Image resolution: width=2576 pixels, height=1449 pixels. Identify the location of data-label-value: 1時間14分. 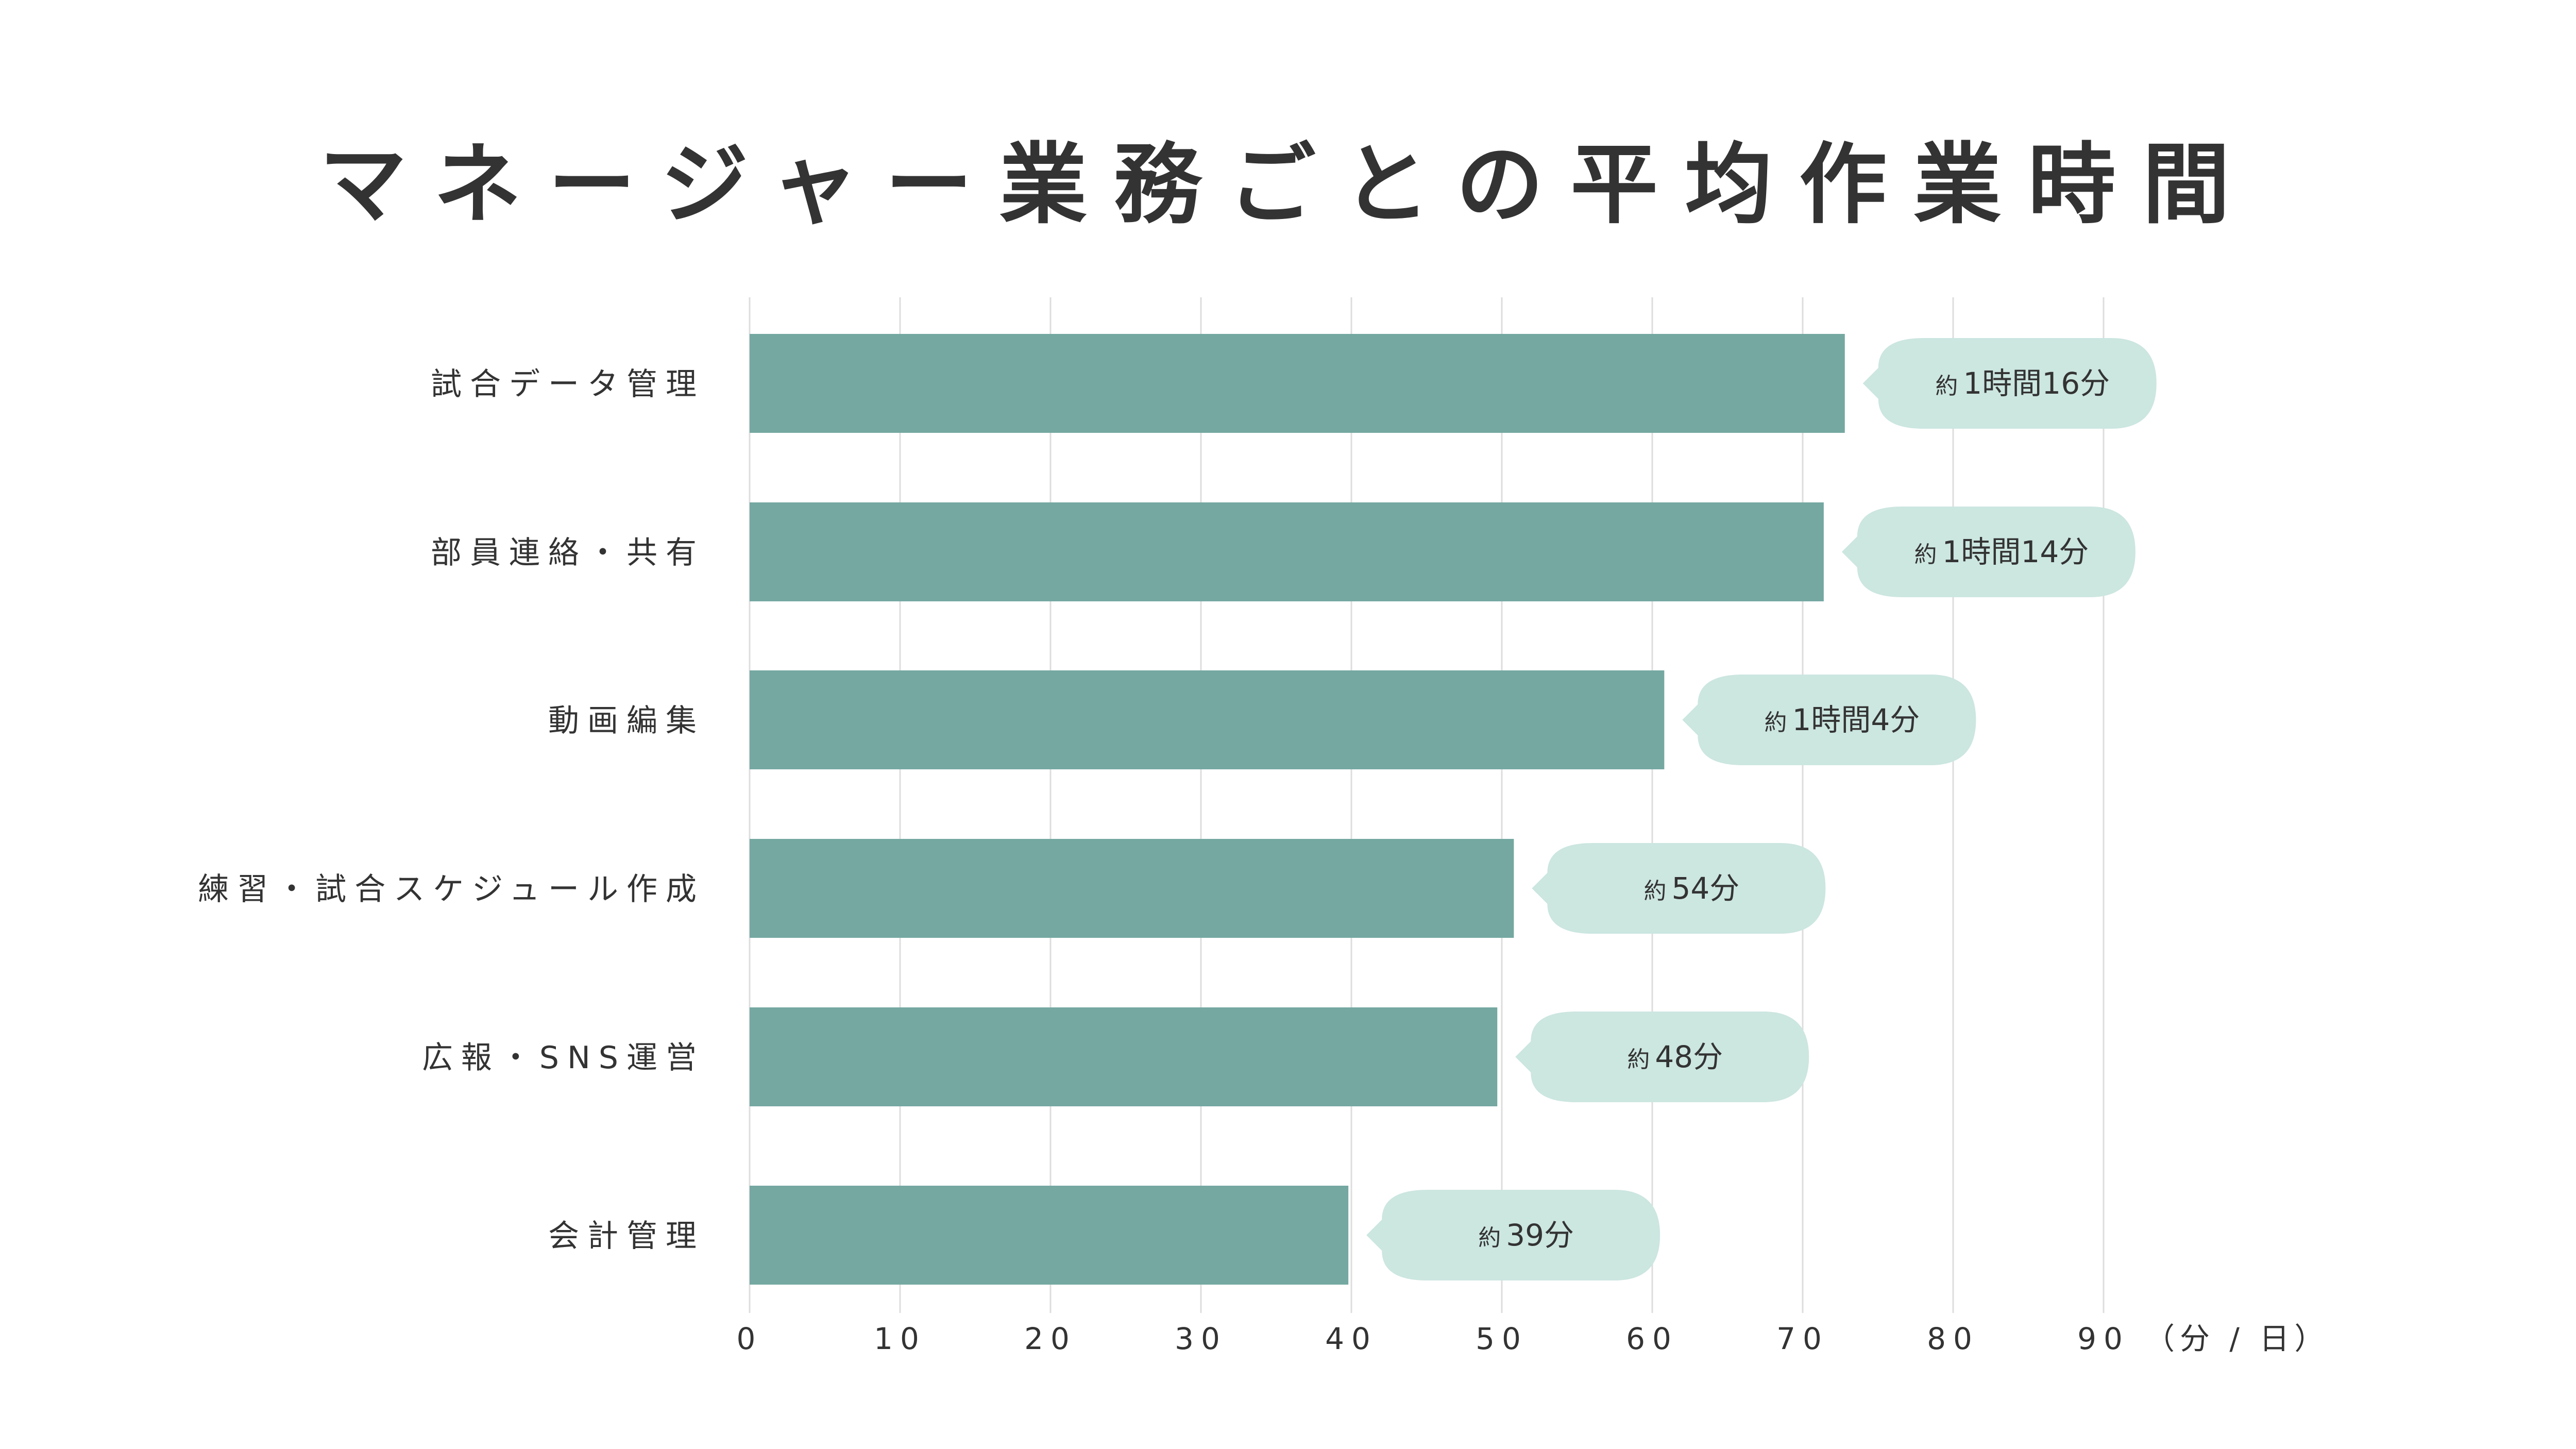
(2015, 551).